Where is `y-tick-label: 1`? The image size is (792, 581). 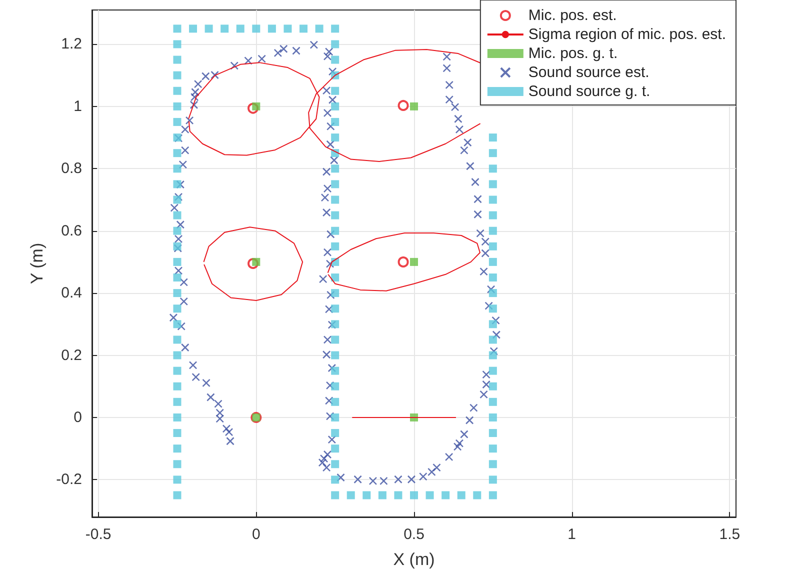
y-tick-label: 1 is located at coordinates (78, 106).